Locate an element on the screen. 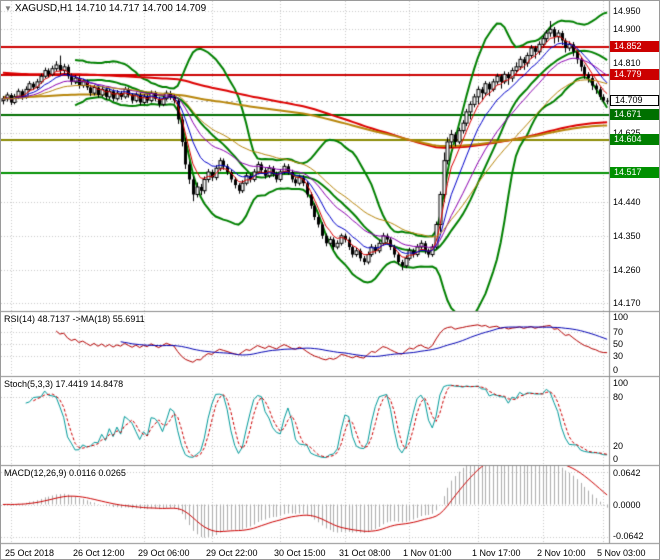 The image size is (660, 560). price-tick-label: 14.950 is located at coordinates (627, 11).